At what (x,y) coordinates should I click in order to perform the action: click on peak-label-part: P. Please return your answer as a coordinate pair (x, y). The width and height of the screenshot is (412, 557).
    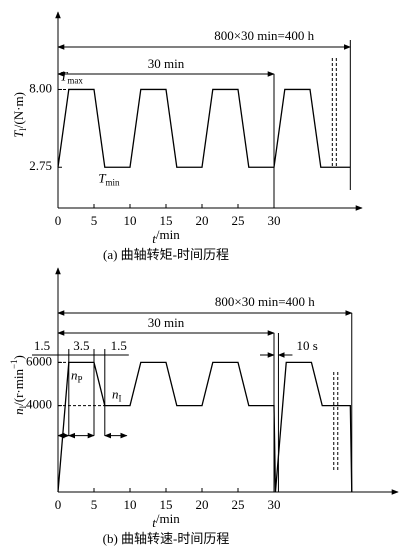
    Looking at the image, I should click on (79, 379).